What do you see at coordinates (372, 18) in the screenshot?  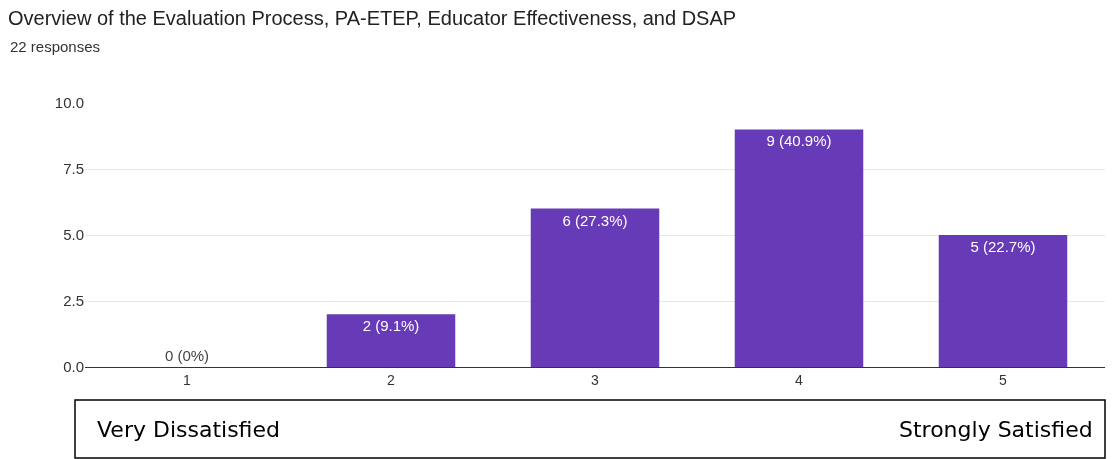 I see `chart-title: Overview of the Evaluation Process, PA-ETEP, Educator Effectiveness, and DSAP` at bounding box center [372, 18].